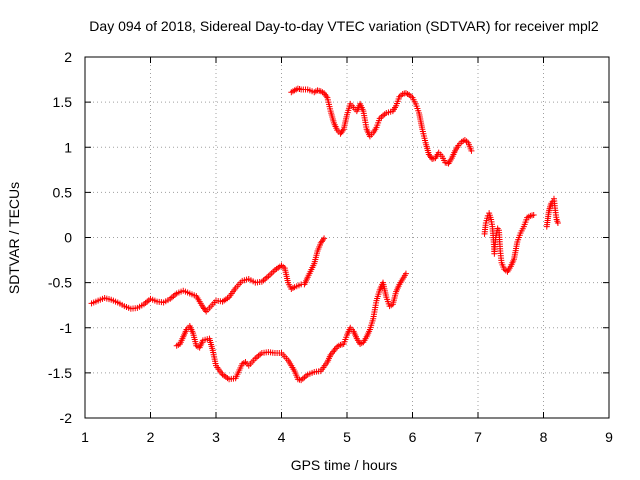 This screenshot has width=640, height=480. What do you see at coordinates (413, 437) in the screenshot?
I see `x-tick-label: 6` at bounding box center [413, 437].